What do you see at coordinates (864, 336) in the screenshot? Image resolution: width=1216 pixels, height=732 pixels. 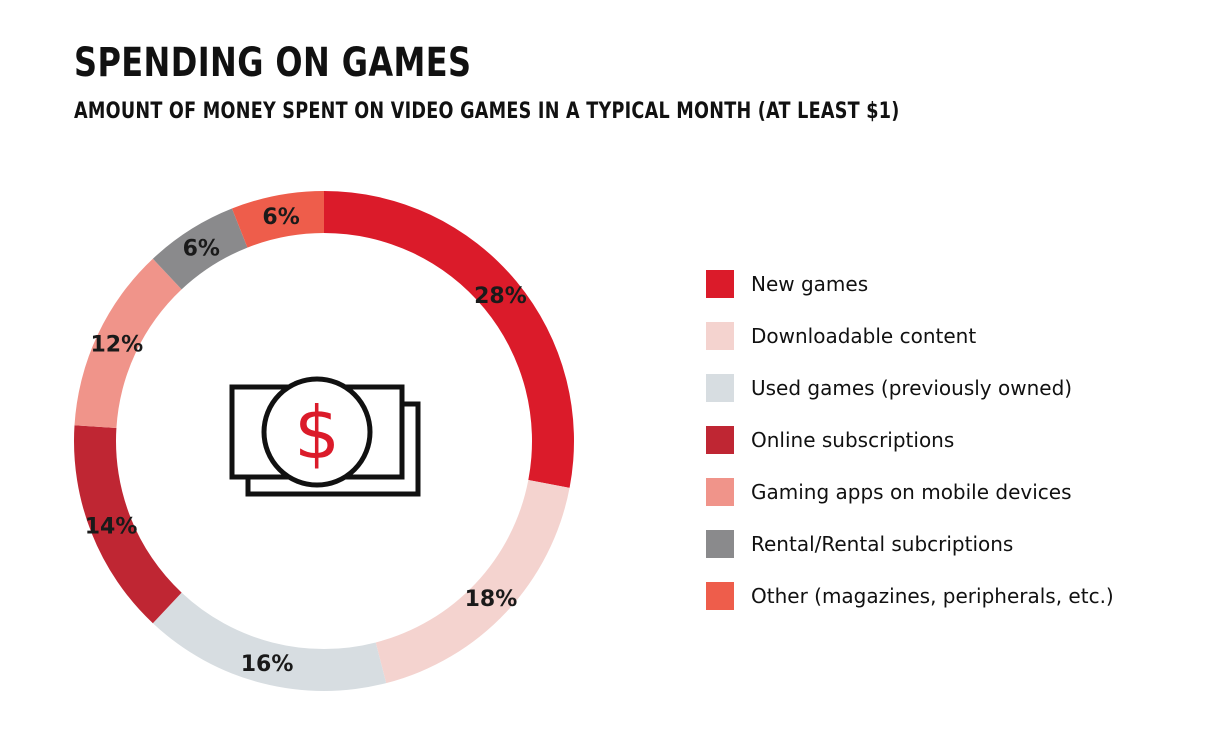 I see `legend-label: Downloadable content` at bounding box center [864, 336].